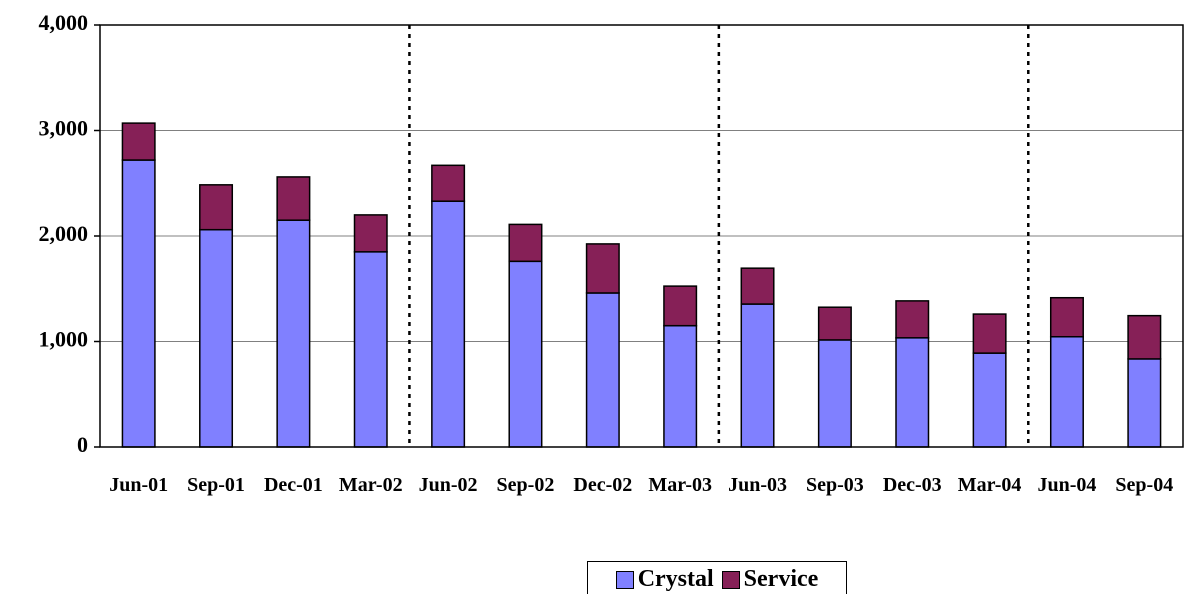  Describe the element at coordinates (757, 485) in the screenshot. I see `x-tick-label: Jun-03` at that location.